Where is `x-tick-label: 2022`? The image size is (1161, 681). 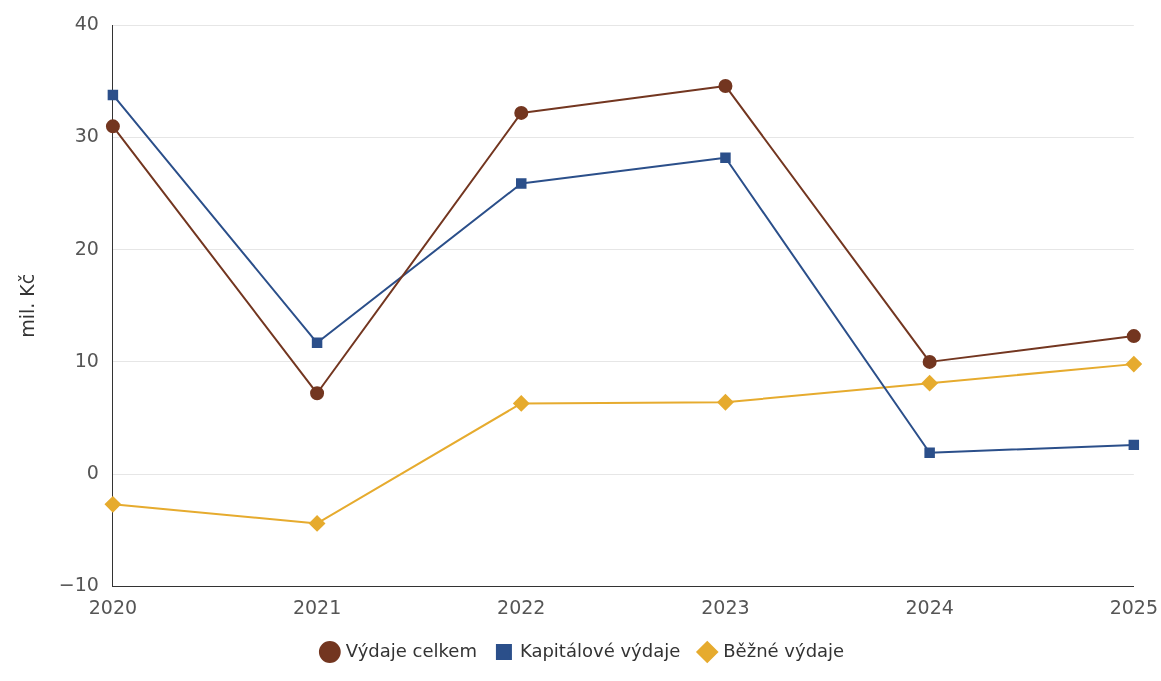 x-tick-label: 2022 is located at coordinates (521, 606).